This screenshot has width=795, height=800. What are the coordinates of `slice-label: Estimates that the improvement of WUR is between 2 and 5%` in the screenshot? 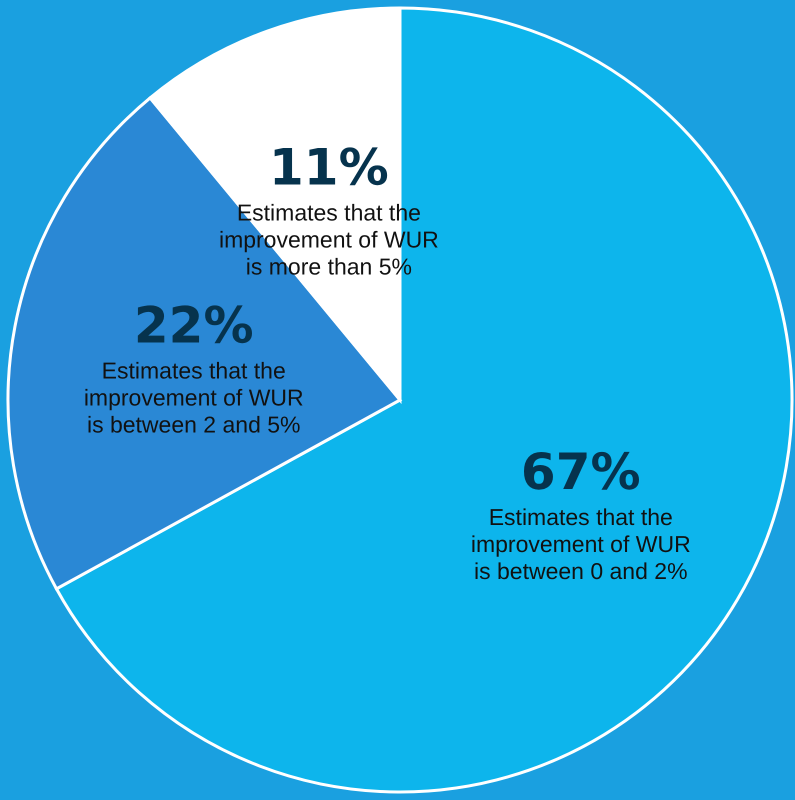 It's located at (194, 398).